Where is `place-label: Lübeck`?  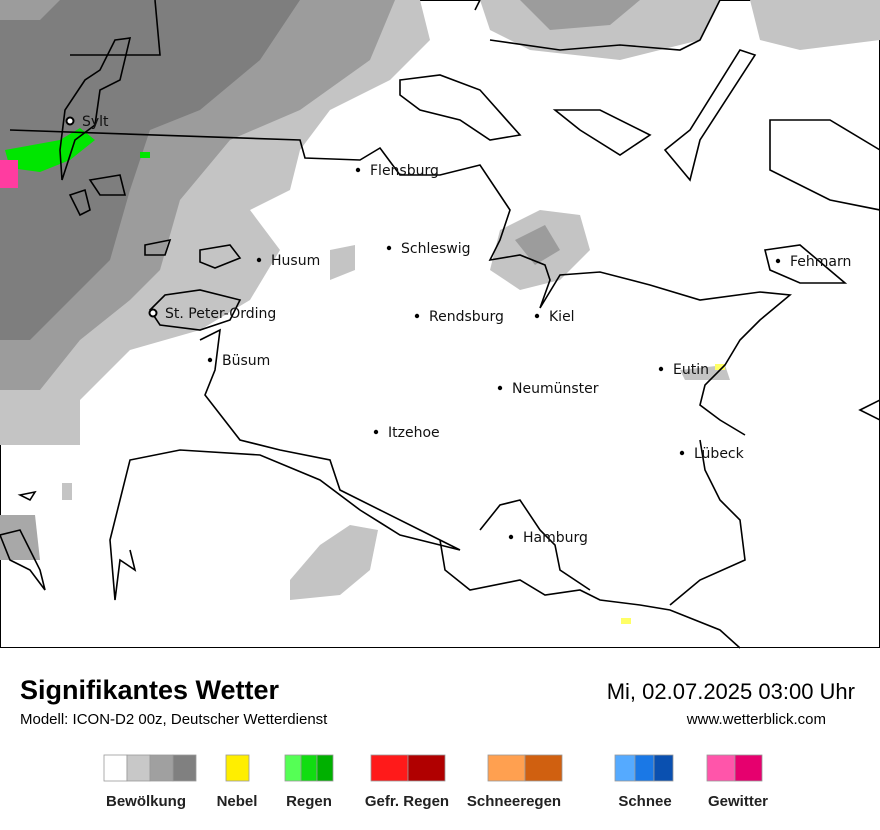
place-label: Lübeck is located at coordinates (719, 454).